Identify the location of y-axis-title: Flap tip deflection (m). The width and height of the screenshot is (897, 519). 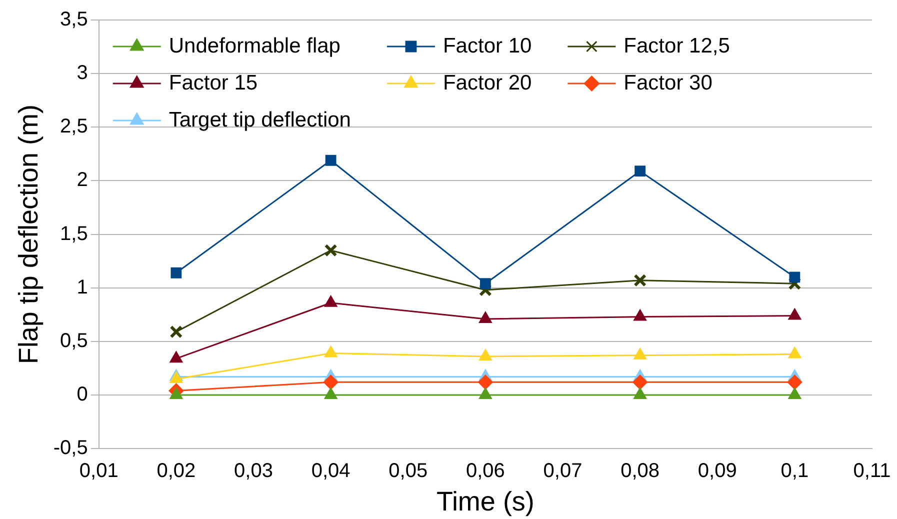
(29, 234).